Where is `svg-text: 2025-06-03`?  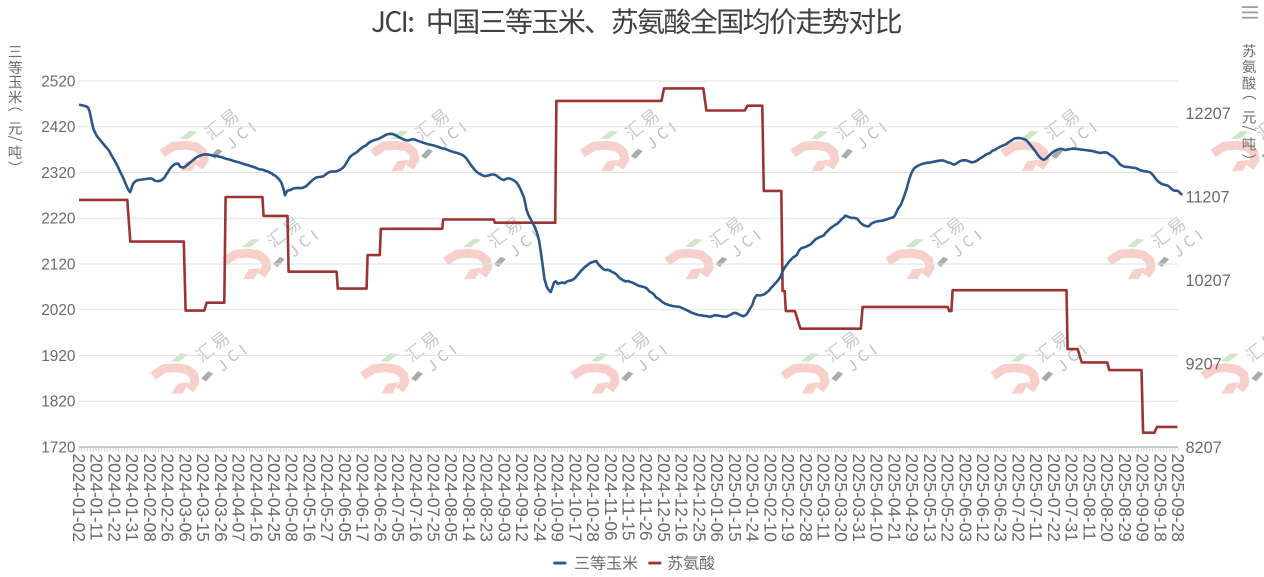 svg-text: 2025-06-03 is located at coordinates (965, 498).